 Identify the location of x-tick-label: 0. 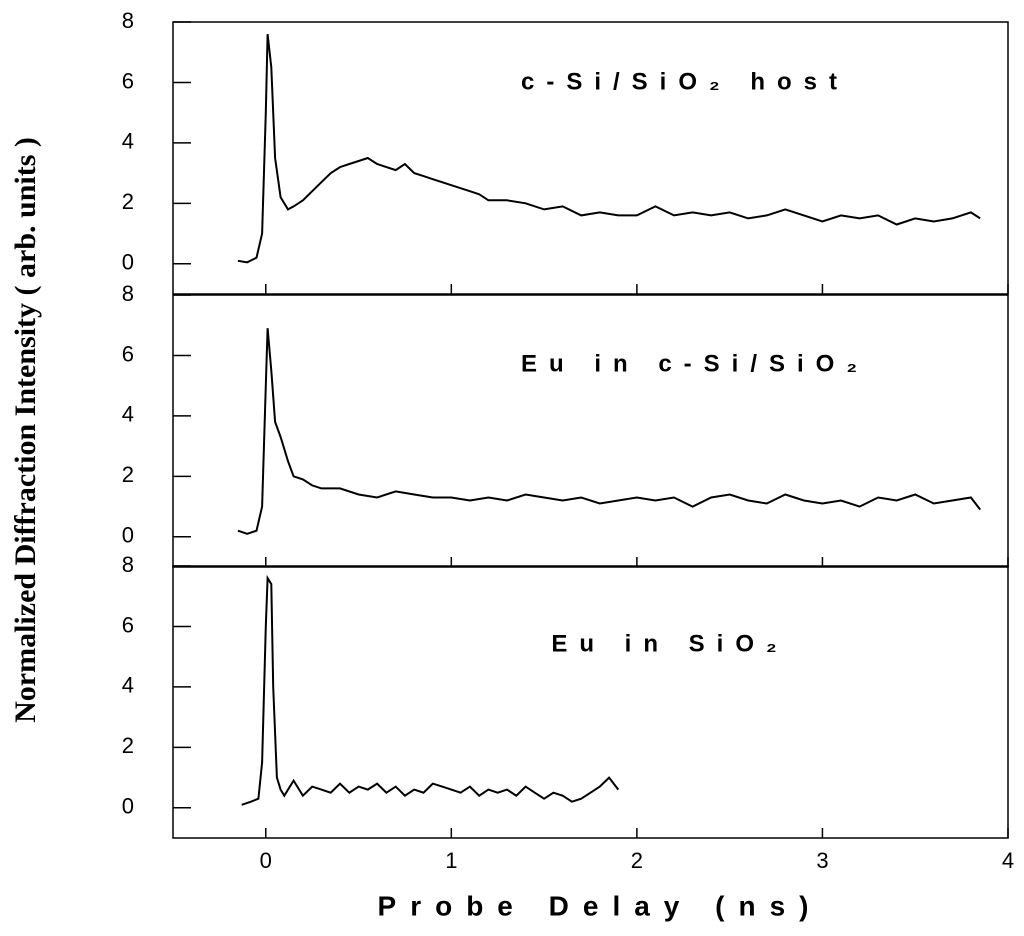
(266, 860).